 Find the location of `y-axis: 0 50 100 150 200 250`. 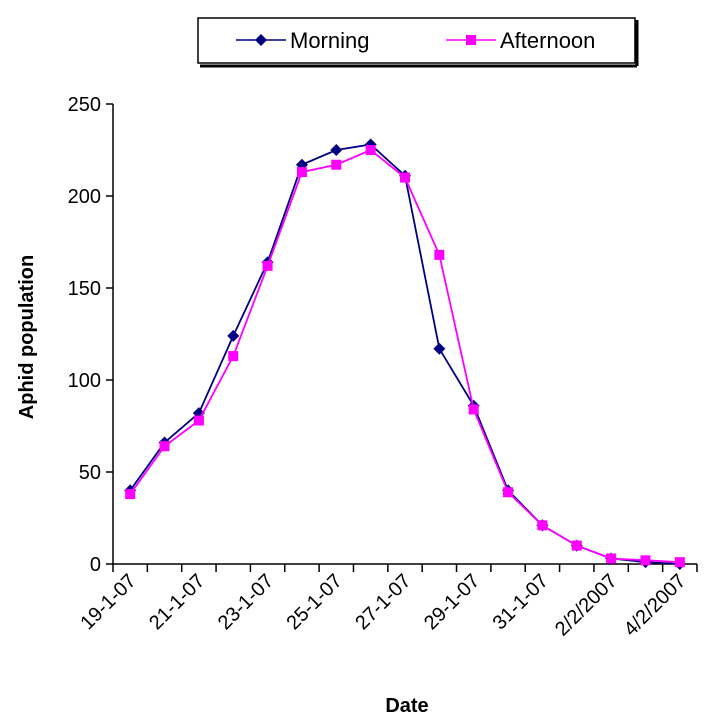

y-axis: 0 50 100 150 200 250 is located at coordinates (91, 335).